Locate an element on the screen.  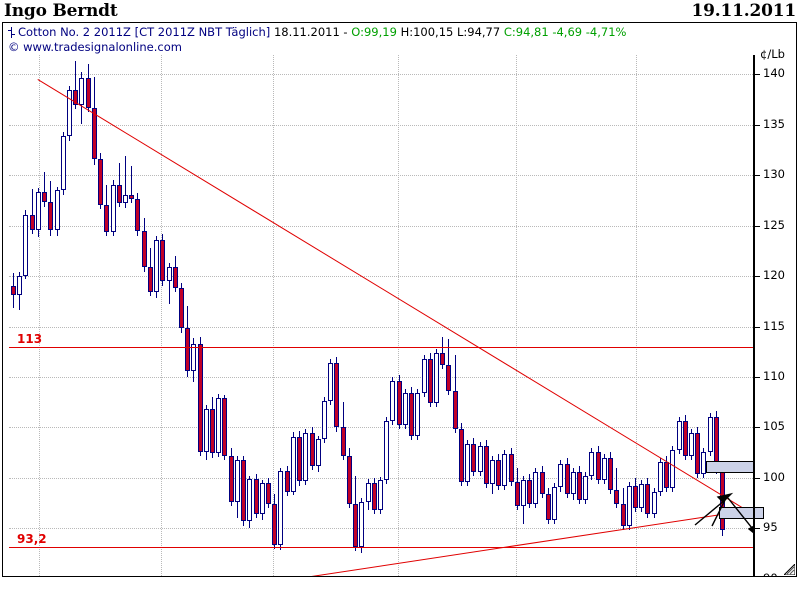
price-level-label: 113 is located at coordinates (30, 338).